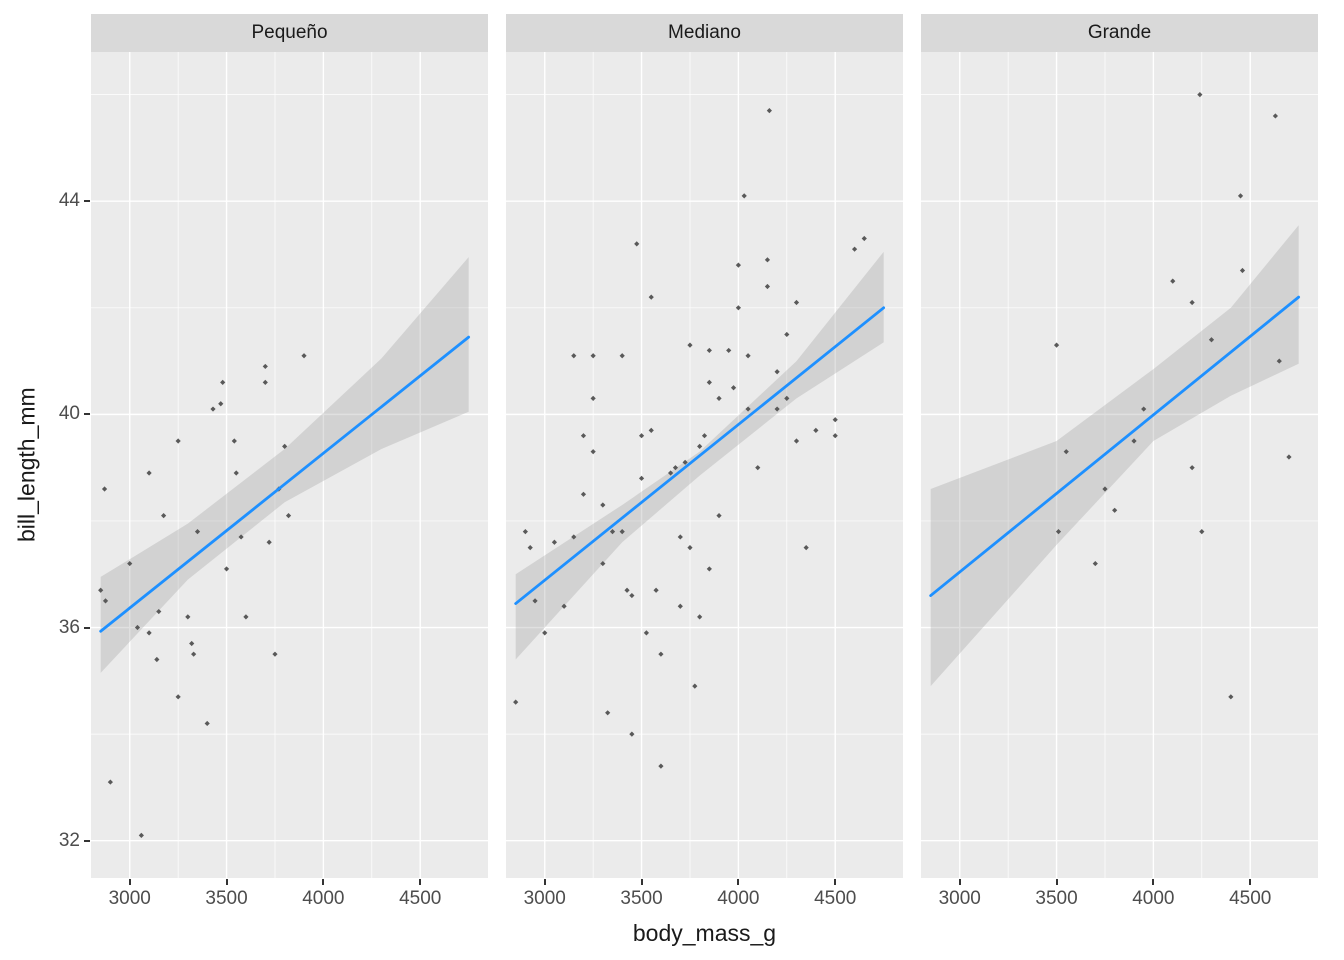 Image resolution: width=1344 pixels, height=960 pixels. Describe the element at coordinates (26, 465) in the screenshot. I see `y-axis-title: bill_length_mm` at that location.